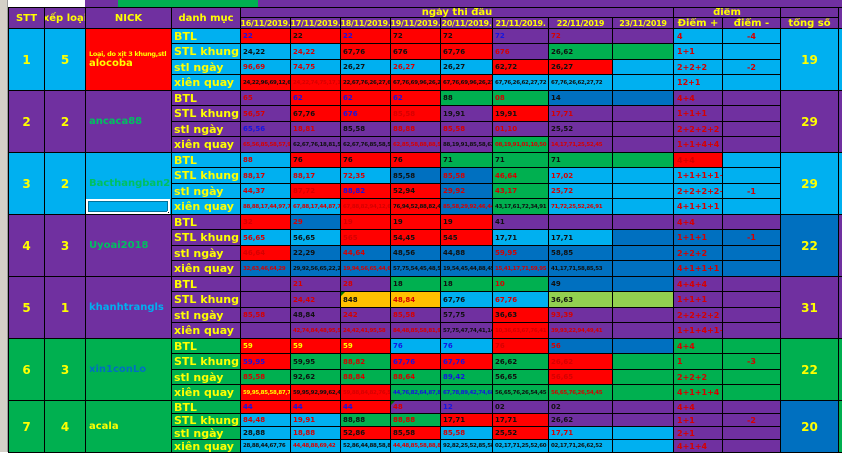 Image resolution: width=842 pixels, height=454 pixels. Describe the element at coordinates (316, 331) in the screenshot. I see `value-cell: 42,74,84,48,95,58` at that location.